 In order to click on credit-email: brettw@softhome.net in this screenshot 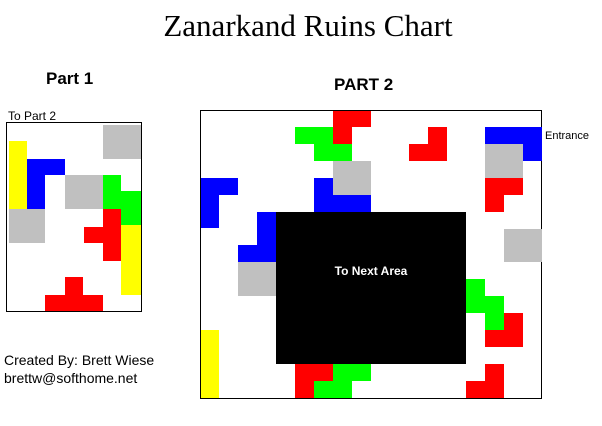, I will do `click(71, 378)`.